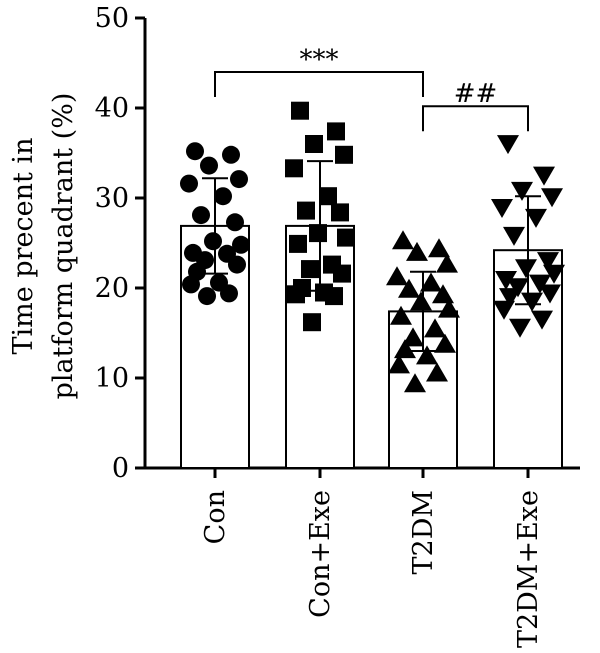 The image size is (600, 653). I want to click on y-tick-label: 10, so click(112, 378).